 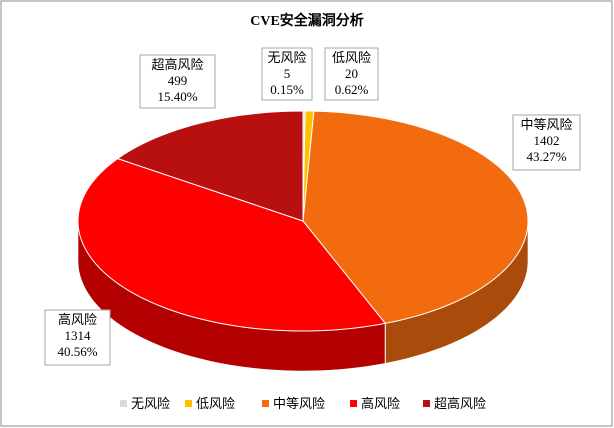 What do you see at coordinates (210, 166) in the screenshot?
I see `pie-slice` at bounding box center [210, 166].